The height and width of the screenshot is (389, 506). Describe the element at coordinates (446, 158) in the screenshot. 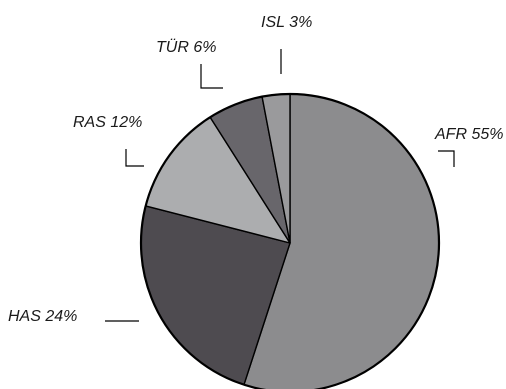

I see `afr-leader-line` at that location.